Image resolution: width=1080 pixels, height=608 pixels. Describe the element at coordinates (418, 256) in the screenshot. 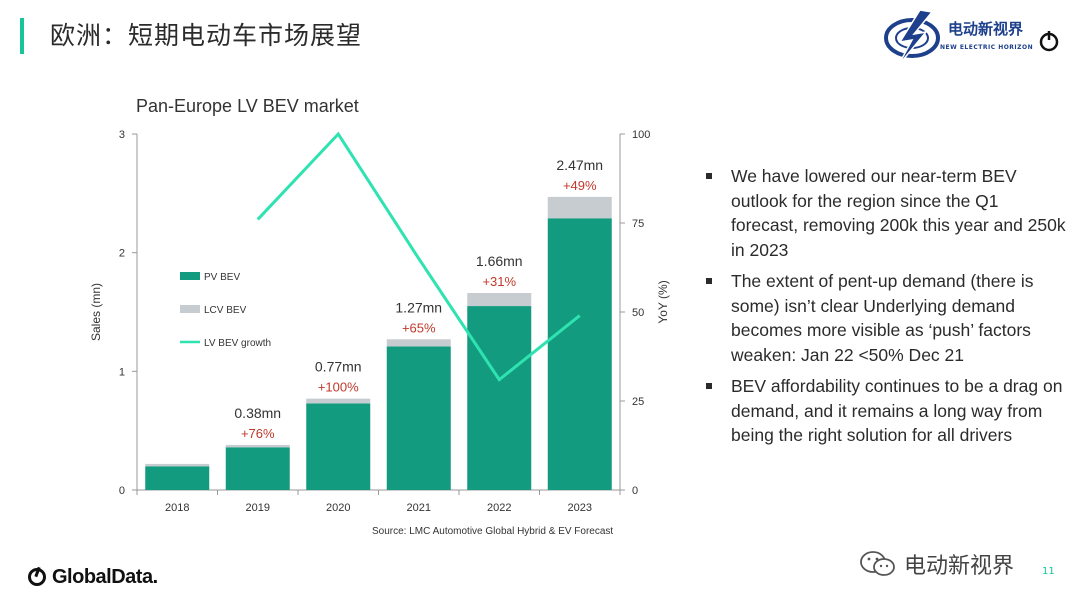

I see `line-lv-bev-growth` at that location.